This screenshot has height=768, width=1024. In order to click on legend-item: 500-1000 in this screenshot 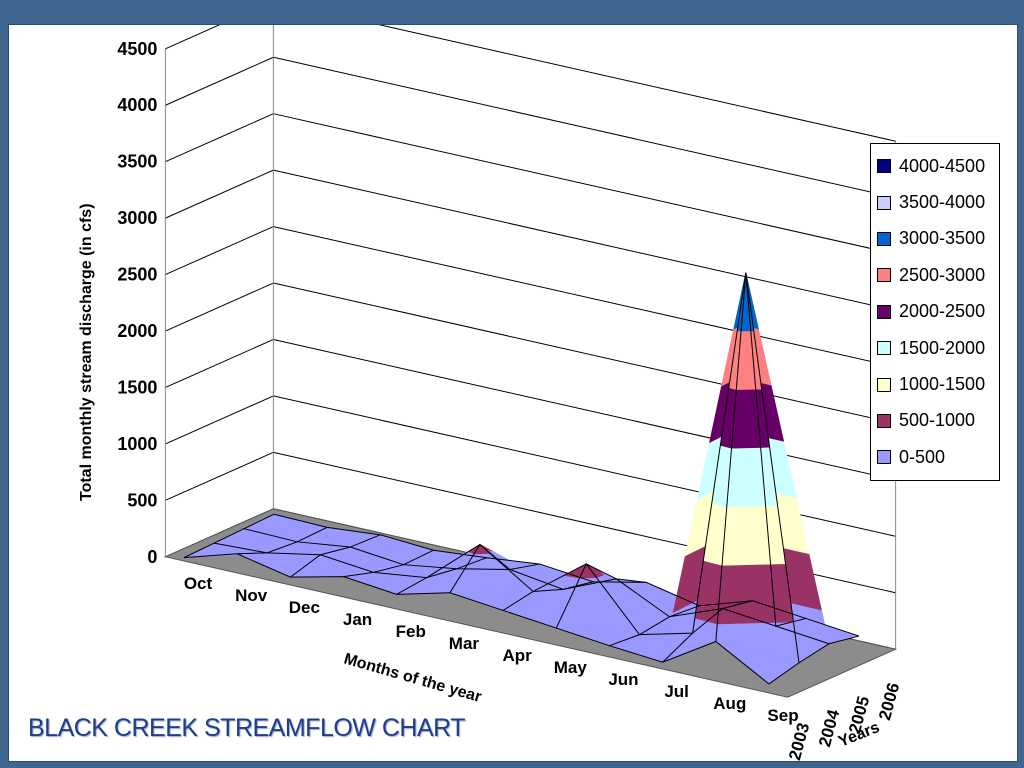, I will do `click(935, 421)`.